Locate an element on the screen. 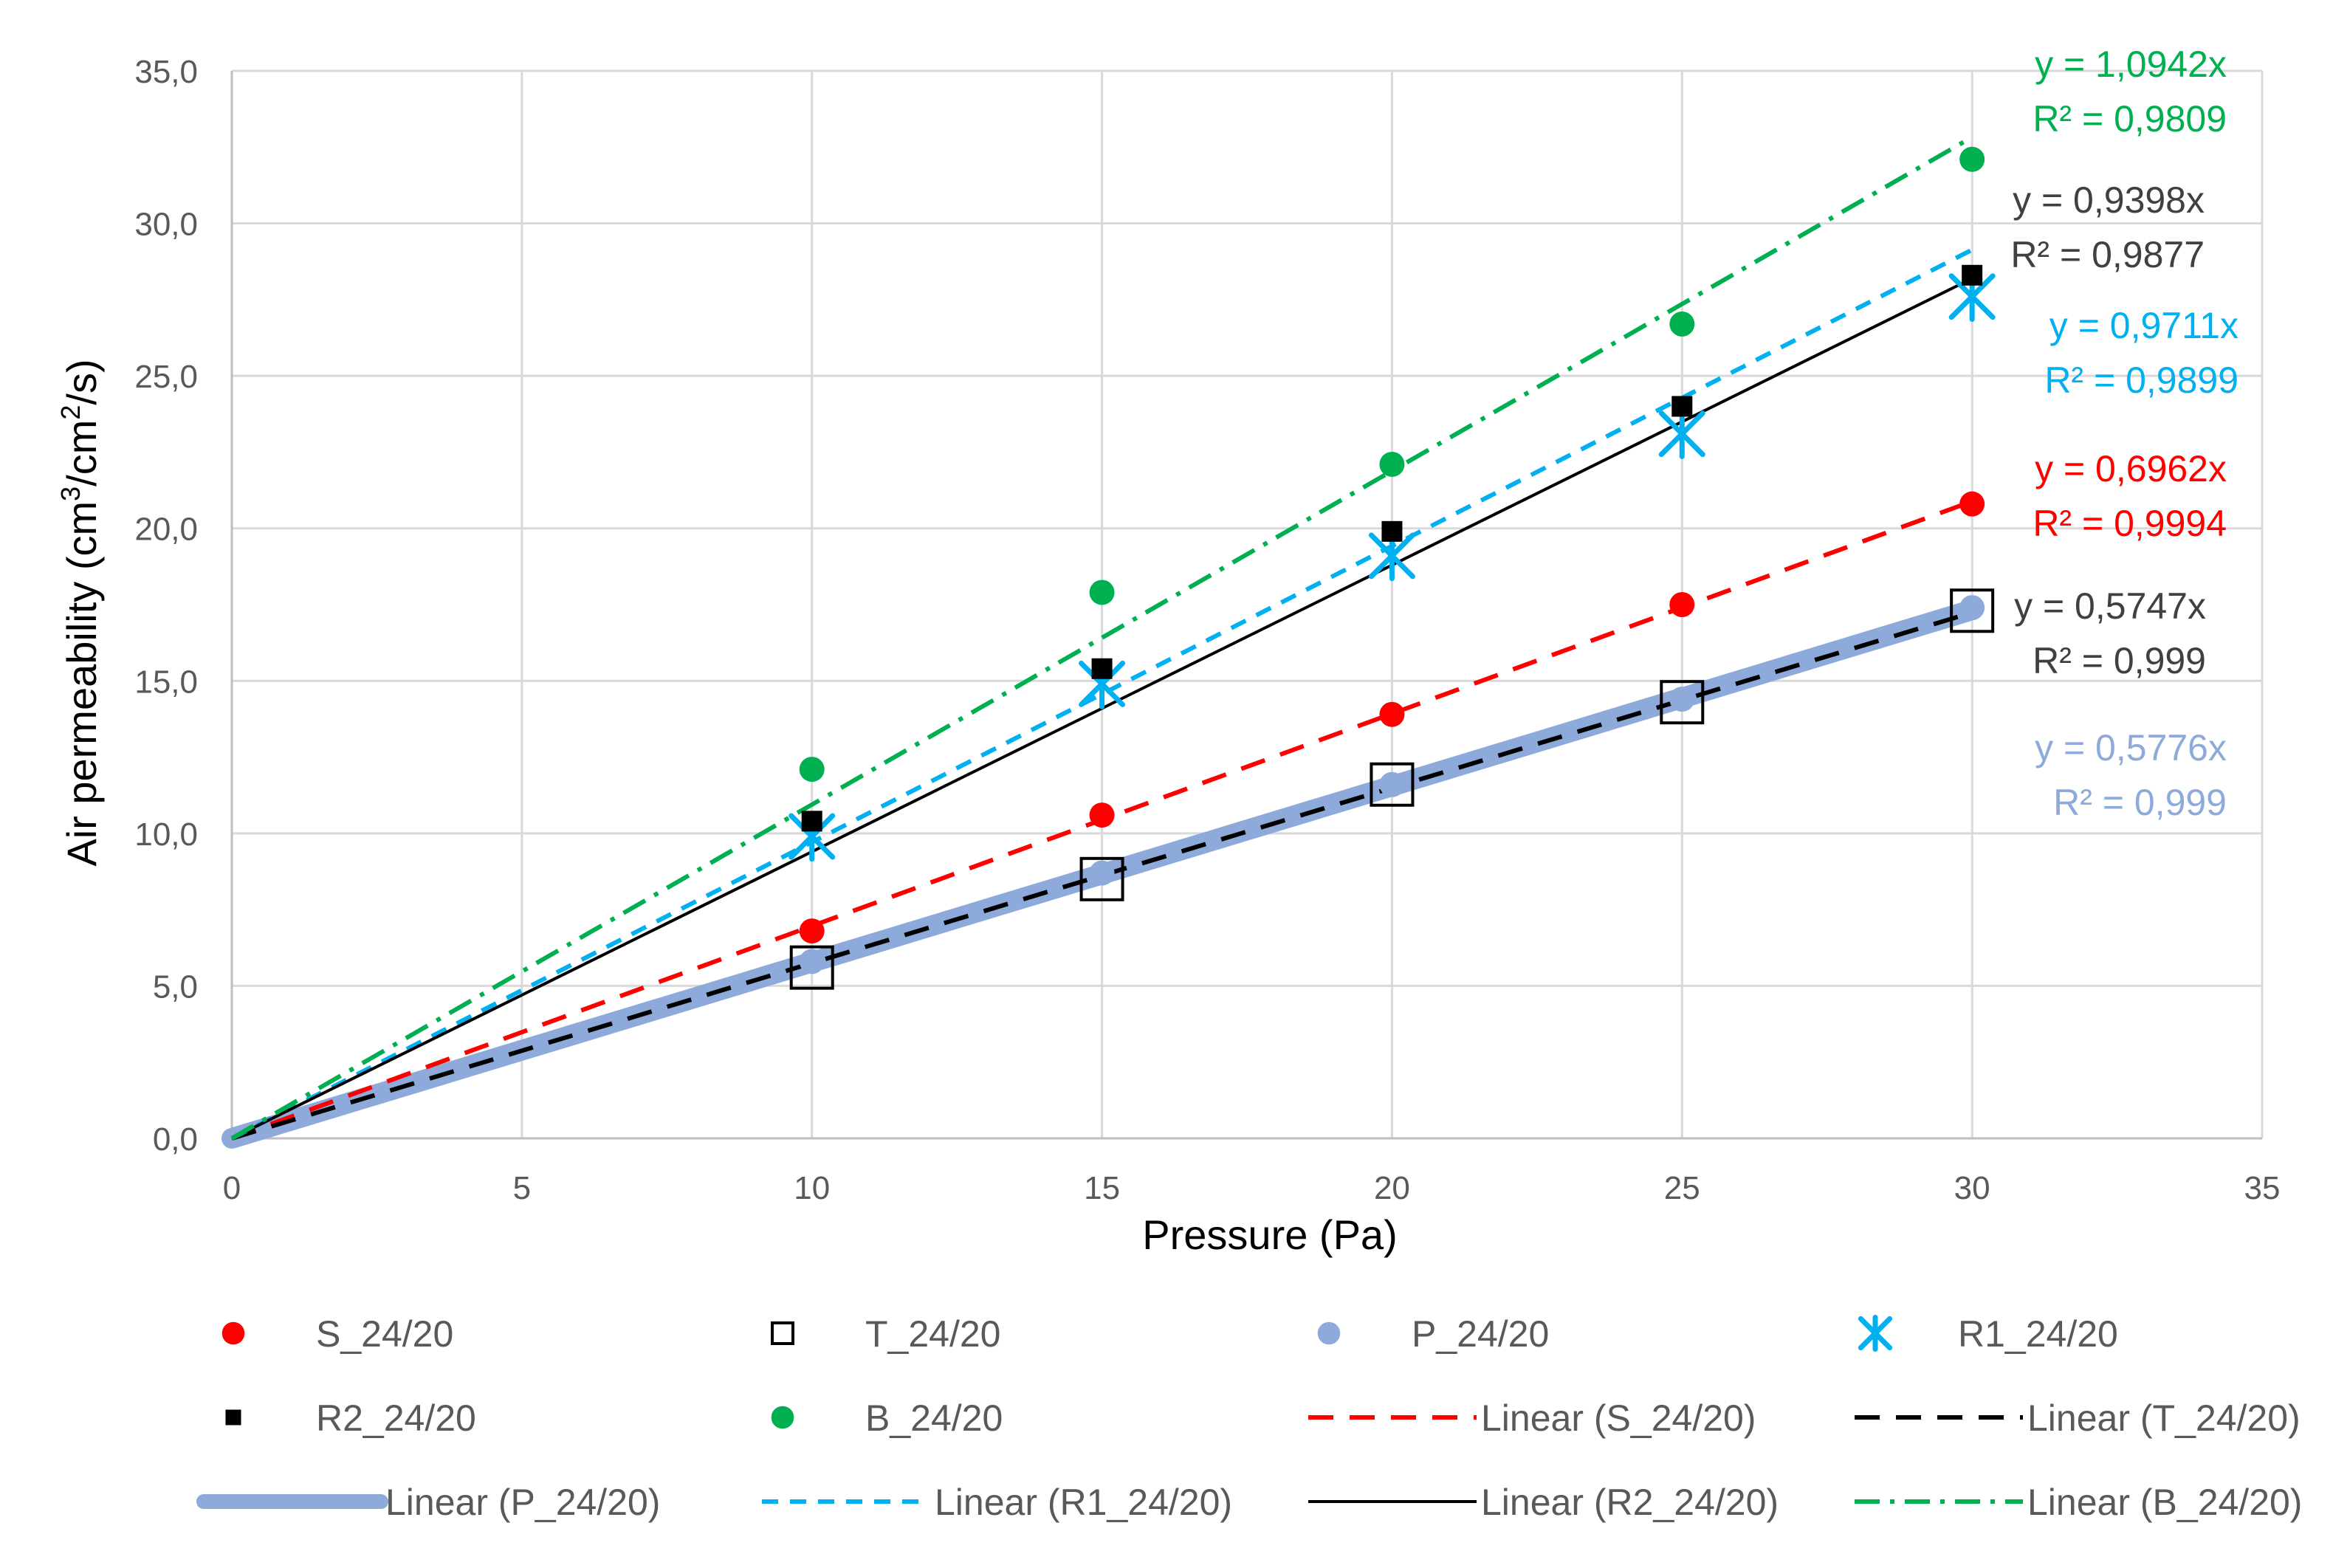 The width and height of the screenshot is (2333, 1568). legend-label-linear-b-24-20: Linear (B_24/20) is located at coordinates (2164, 1503).